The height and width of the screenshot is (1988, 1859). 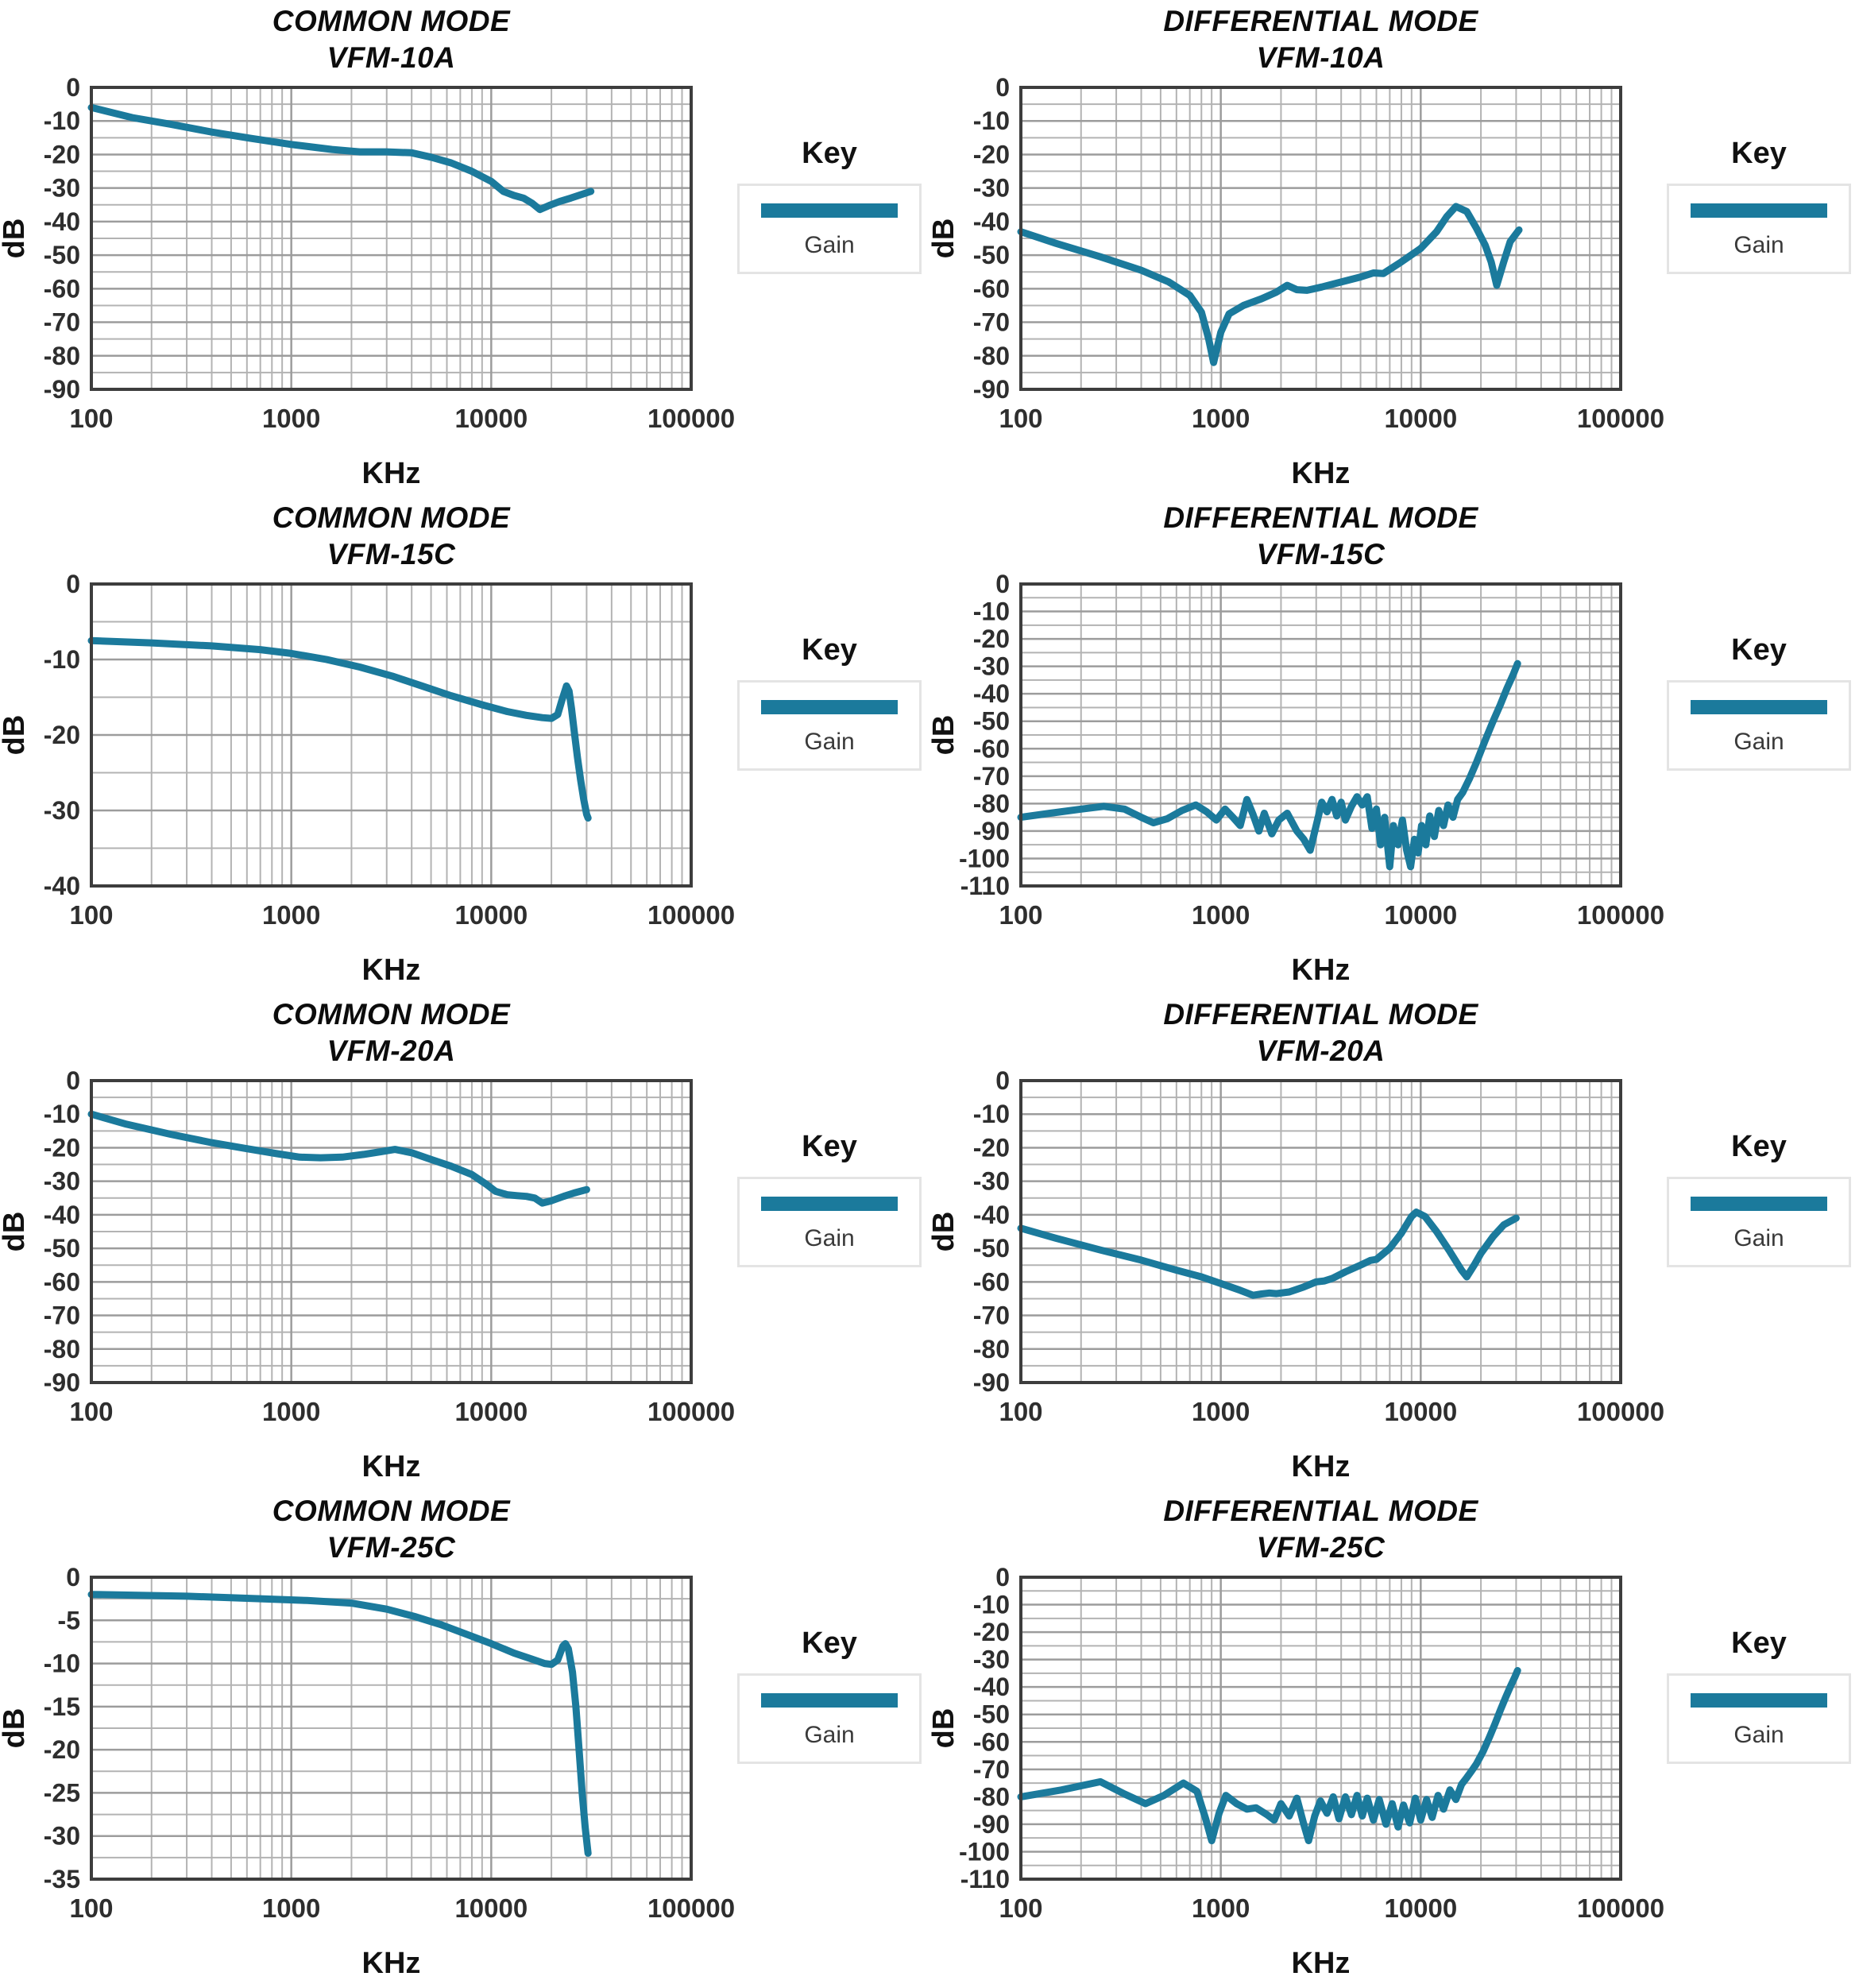 I want to click on chart-title-model: VFM-20A, so click(x=391, y=1051).